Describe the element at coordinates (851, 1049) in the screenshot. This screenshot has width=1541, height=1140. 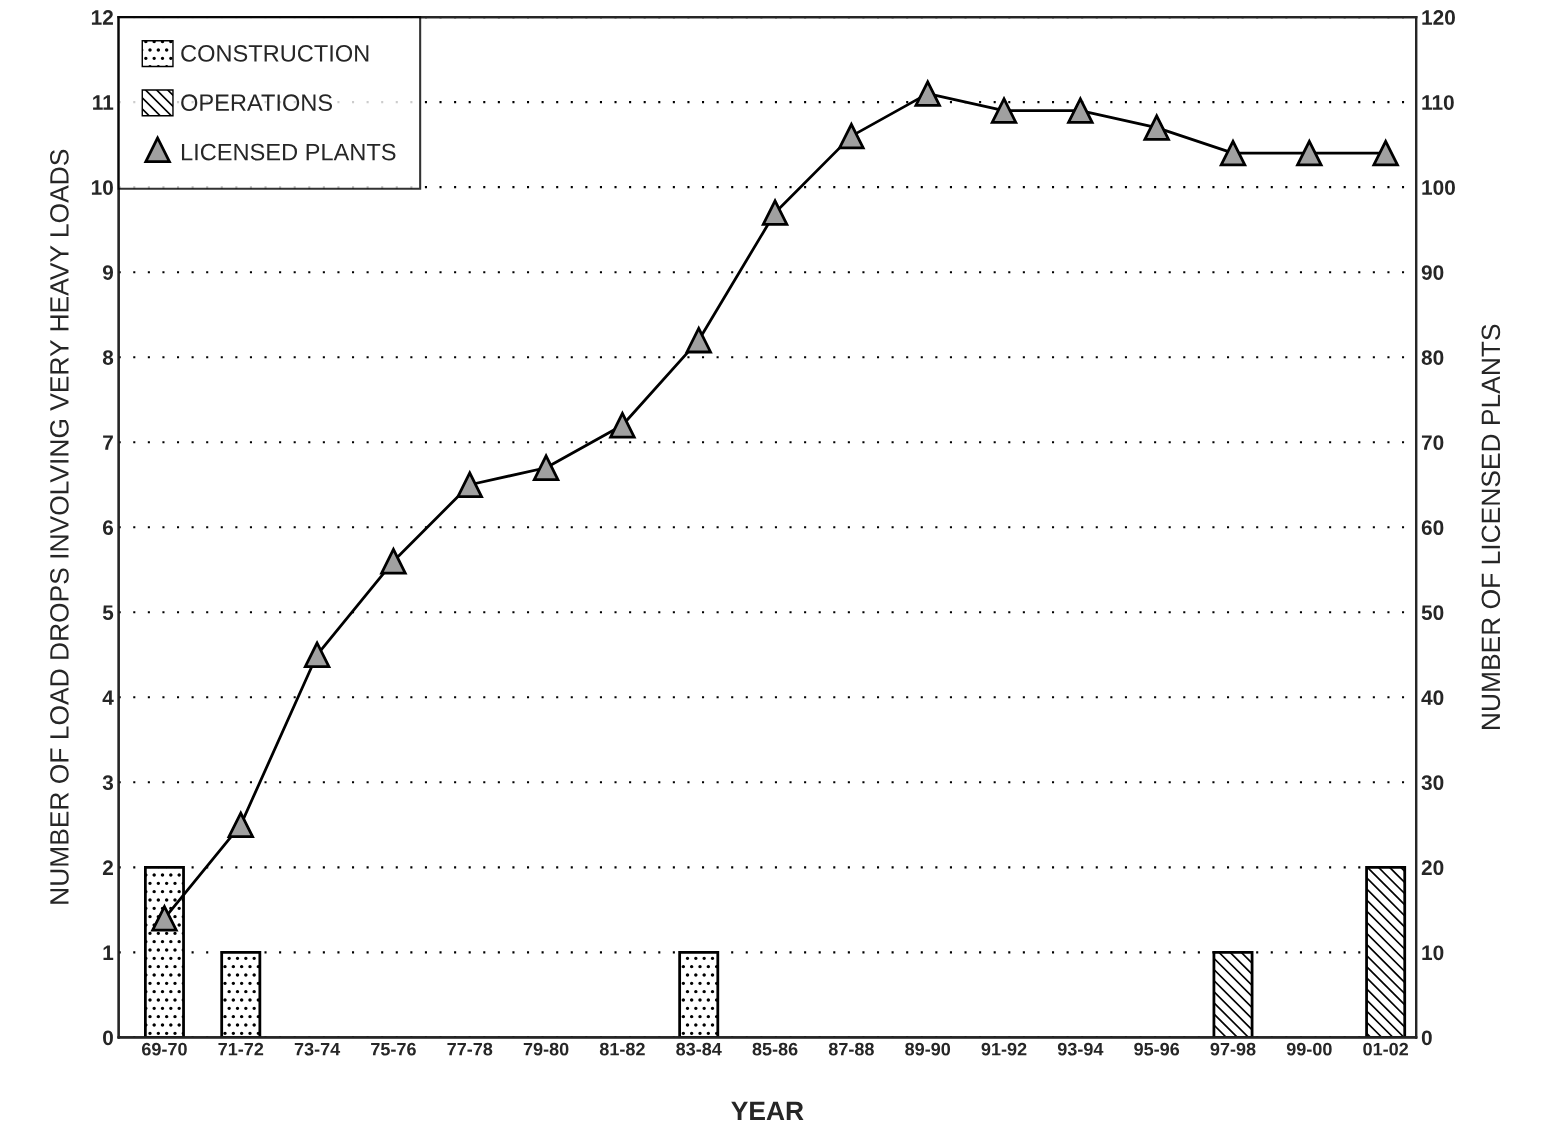
I see `x-tick-label: 87-88` at that location.